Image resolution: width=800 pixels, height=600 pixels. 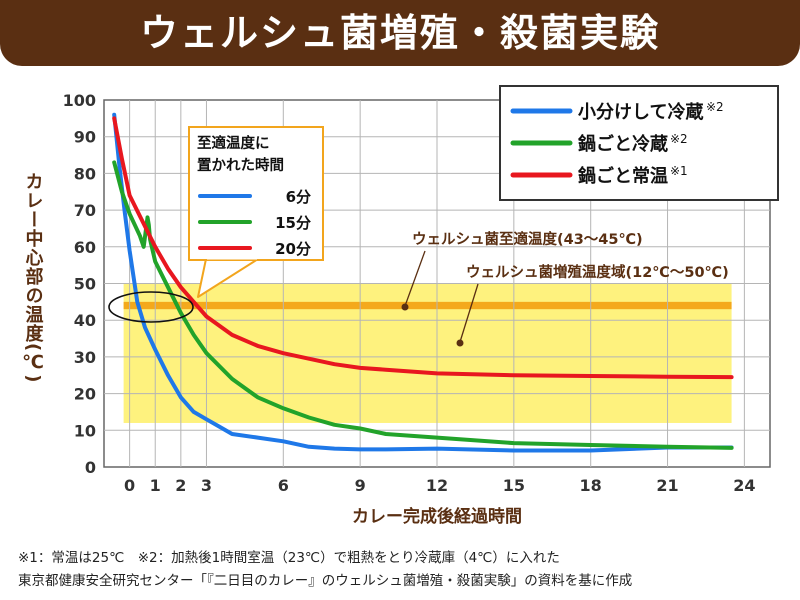 I want to click on inset-title-line: 置かれた時間, so click(x=240, y=165).